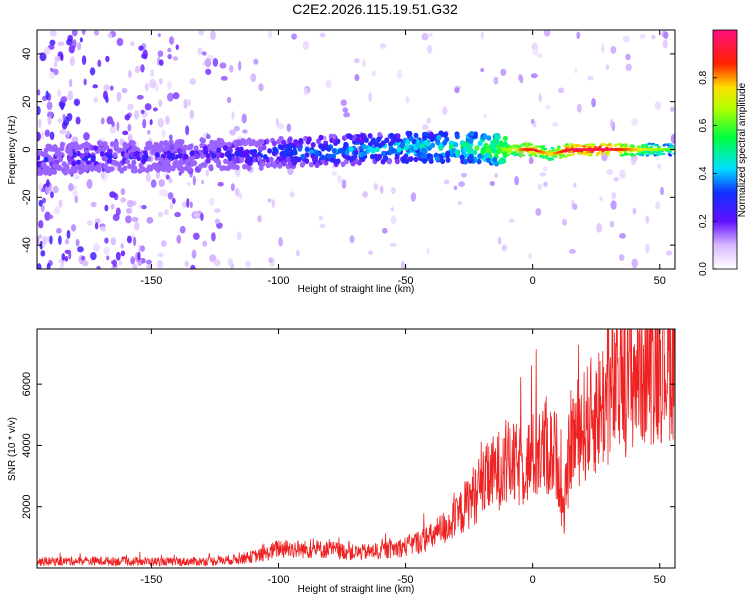 This screenshot has height=600, width=750. I want to click on bottom-y-axis-label: SNR (10 * v/v), so click(12, 449).